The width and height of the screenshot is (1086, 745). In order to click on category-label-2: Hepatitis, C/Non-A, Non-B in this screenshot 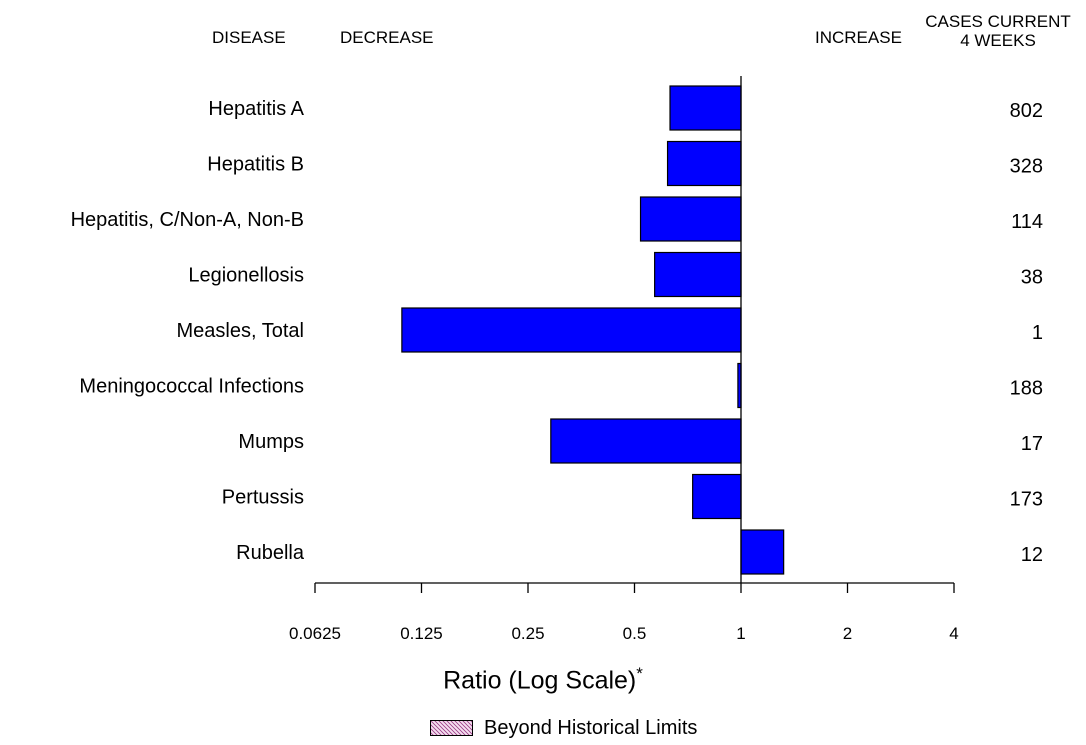, I will do `click(187, 220)`.